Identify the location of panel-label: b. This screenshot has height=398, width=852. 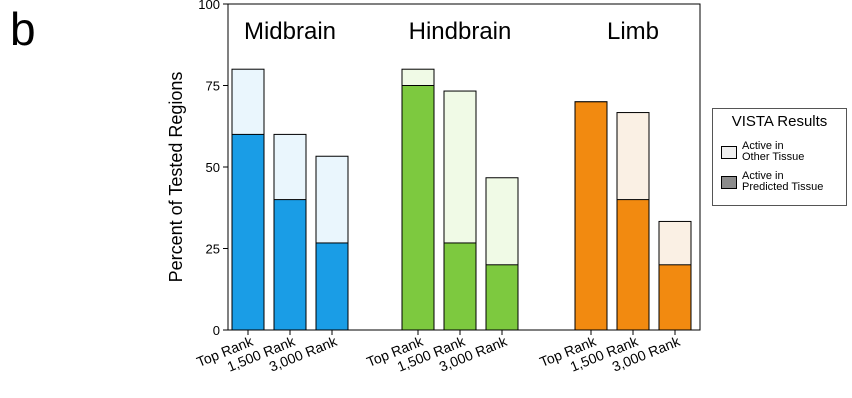
(23, 29).